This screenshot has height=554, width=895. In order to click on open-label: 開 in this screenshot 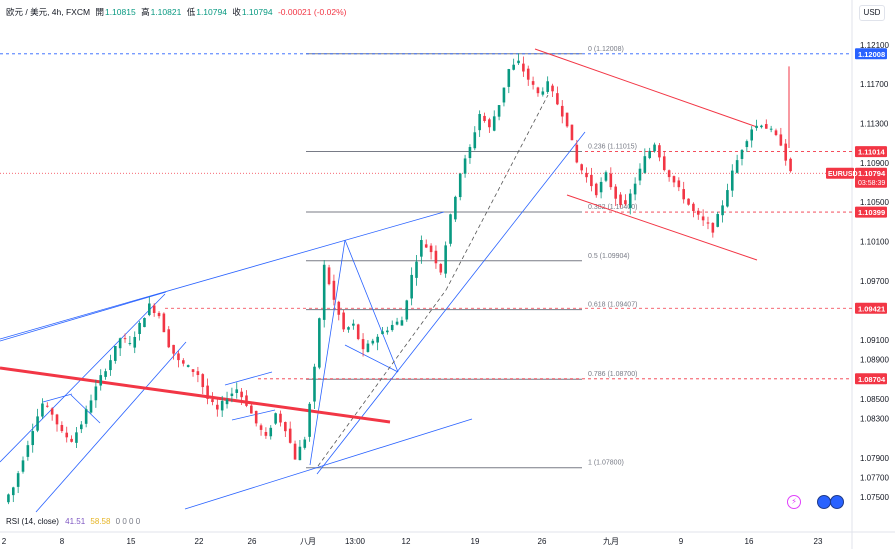, I will do `click(99, 12)`.